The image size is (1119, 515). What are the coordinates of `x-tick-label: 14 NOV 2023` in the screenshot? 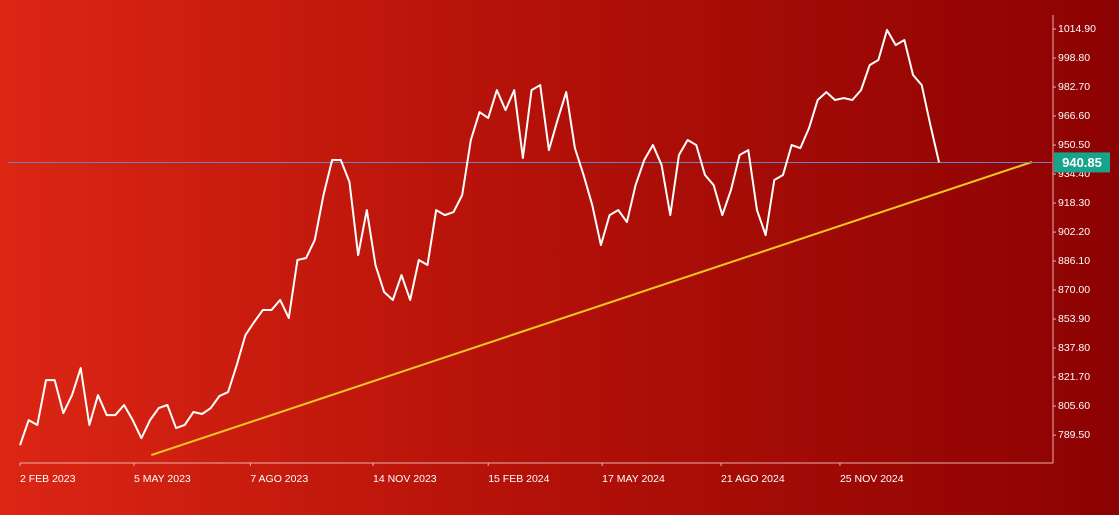 It's located at (405, 479).